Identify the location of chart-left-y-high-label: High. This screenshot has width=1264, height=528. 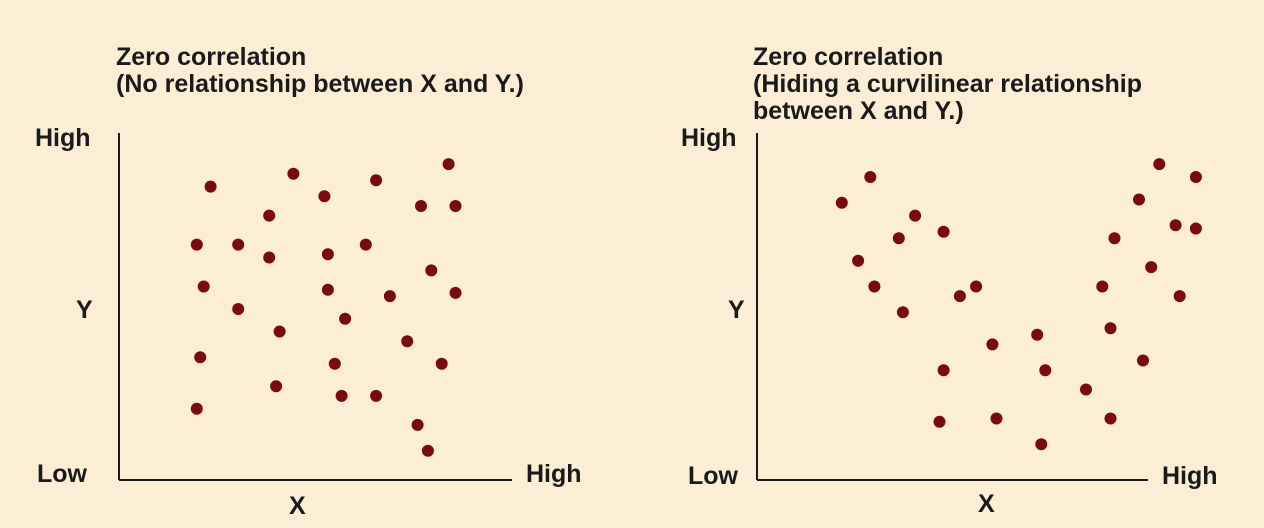
(63, 138).